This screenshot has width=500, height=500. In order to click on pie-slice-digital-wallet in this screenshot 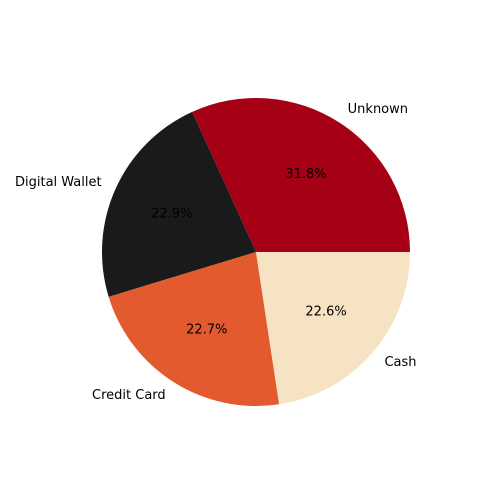, I will do `click(179, 204)`.